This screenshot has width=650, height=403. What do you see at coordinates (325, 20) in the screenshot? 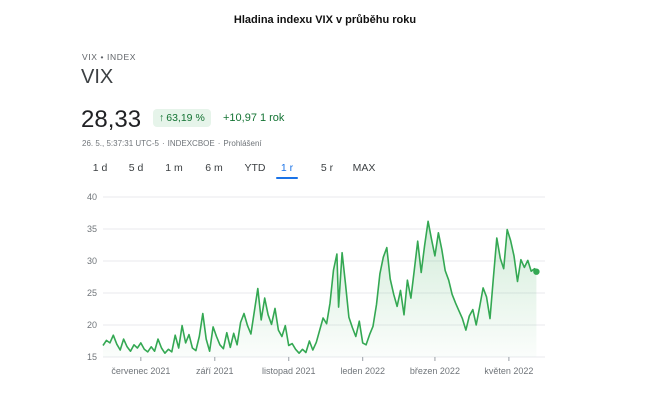
I see `chart-caption: Hladina indexu VIX v průběhu roku` at bounding box center [325, 20].